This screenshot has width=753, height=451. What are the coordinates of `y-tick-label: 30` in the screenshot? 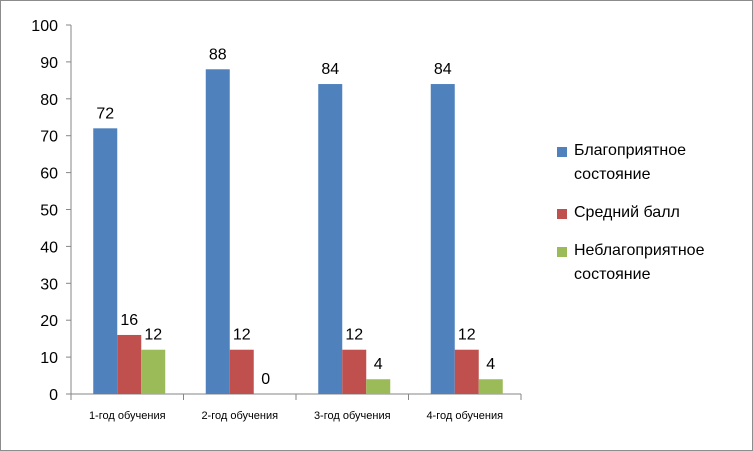 It's located at (49, 284).